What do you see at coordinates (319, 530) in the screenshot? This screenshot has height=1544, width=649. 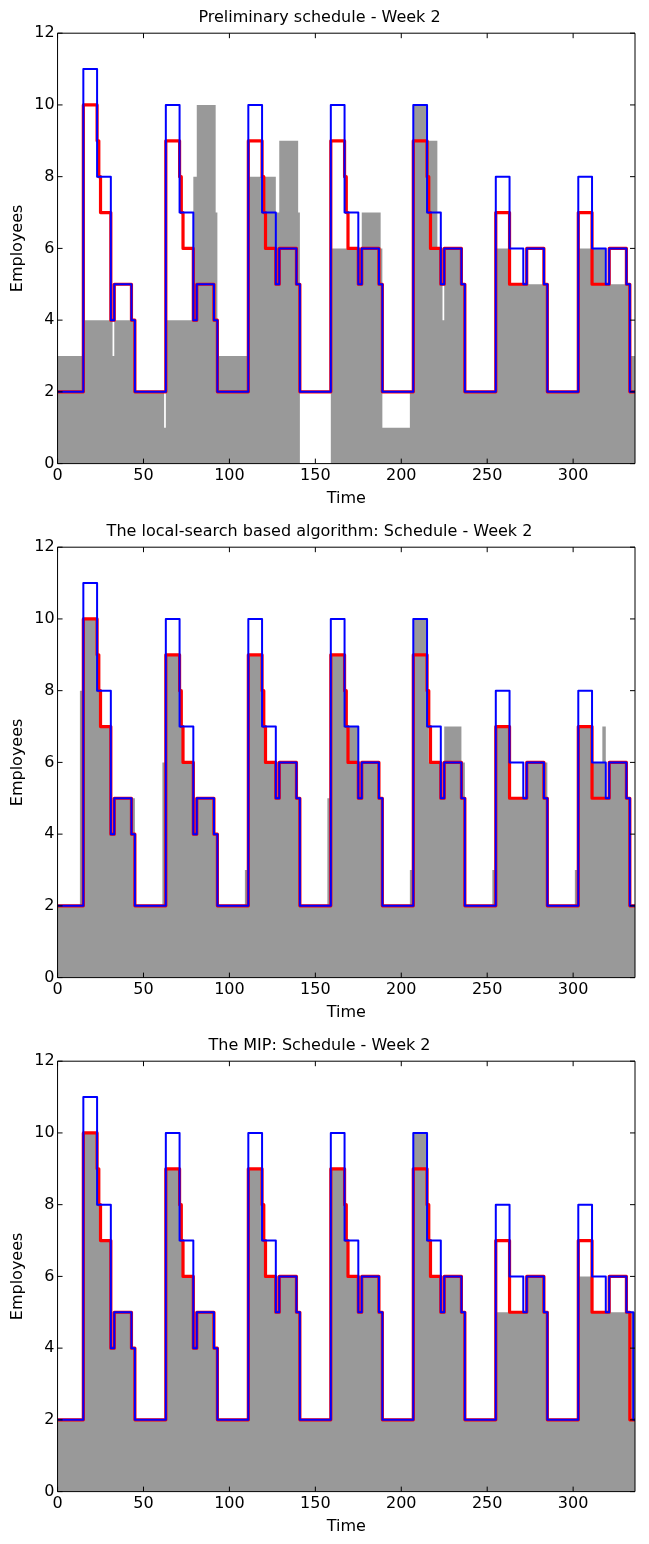 I see `chart-title: The local-search based algorithm: Schedule - Week 2` at bounding box center [319, 530].